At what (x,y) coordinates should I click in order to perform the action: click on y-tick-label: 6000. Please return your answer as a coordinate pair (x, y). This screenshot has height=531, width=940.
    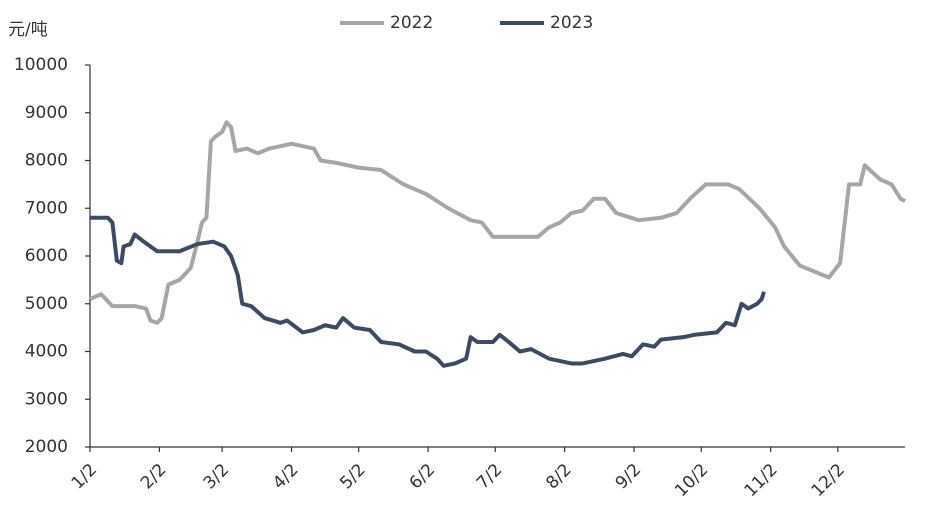
    Looking at the image, I should click on (46, 256).